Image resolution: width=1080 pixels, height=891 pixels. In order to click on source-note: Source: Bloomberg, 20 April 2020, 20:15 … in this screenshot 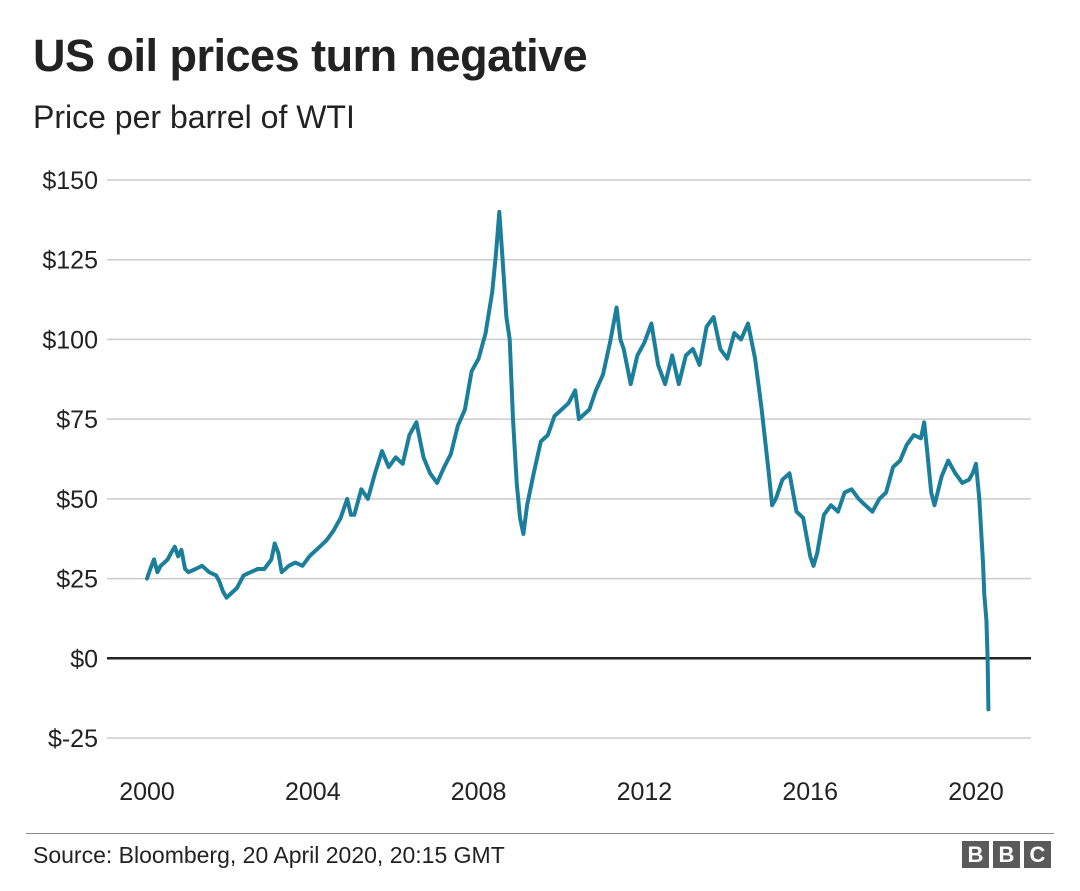, I will do `click(269, 855)`.